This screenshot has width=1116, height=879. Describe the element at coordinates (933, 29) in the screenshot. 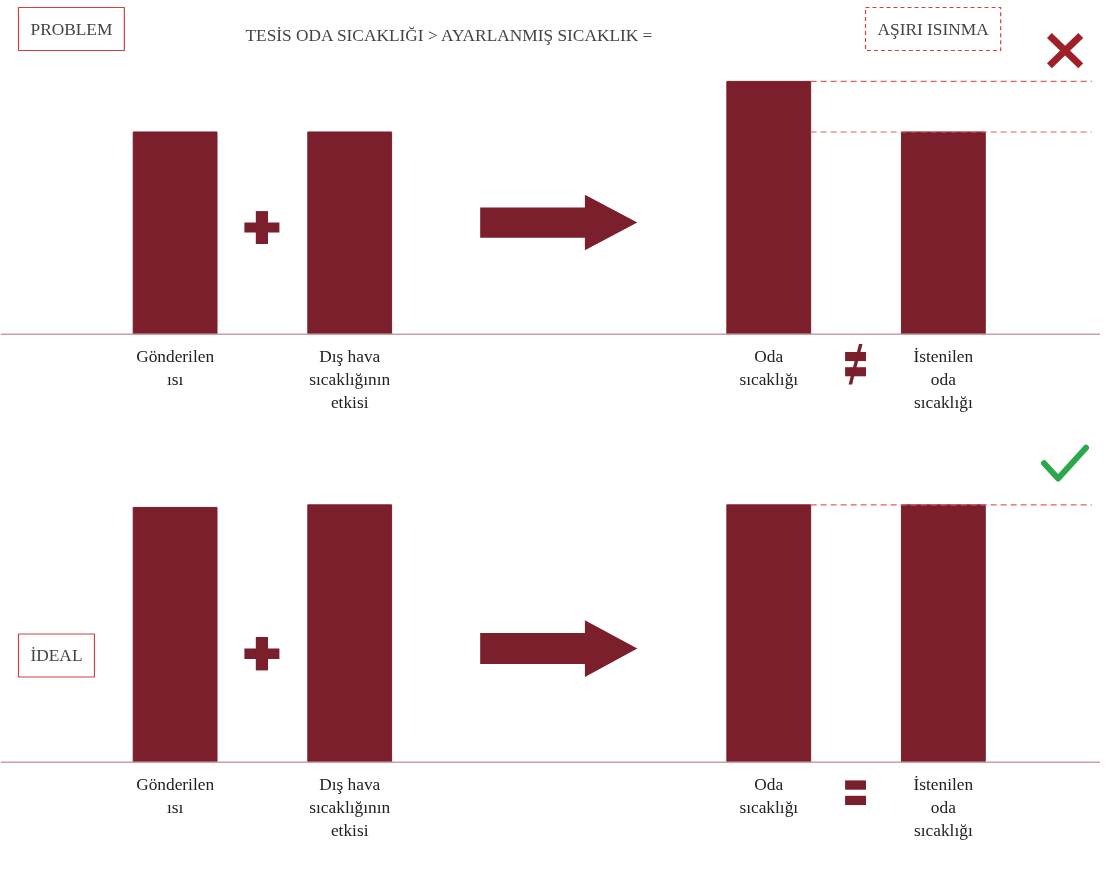

I see `text: AŞIRI ISINMA` at that location.